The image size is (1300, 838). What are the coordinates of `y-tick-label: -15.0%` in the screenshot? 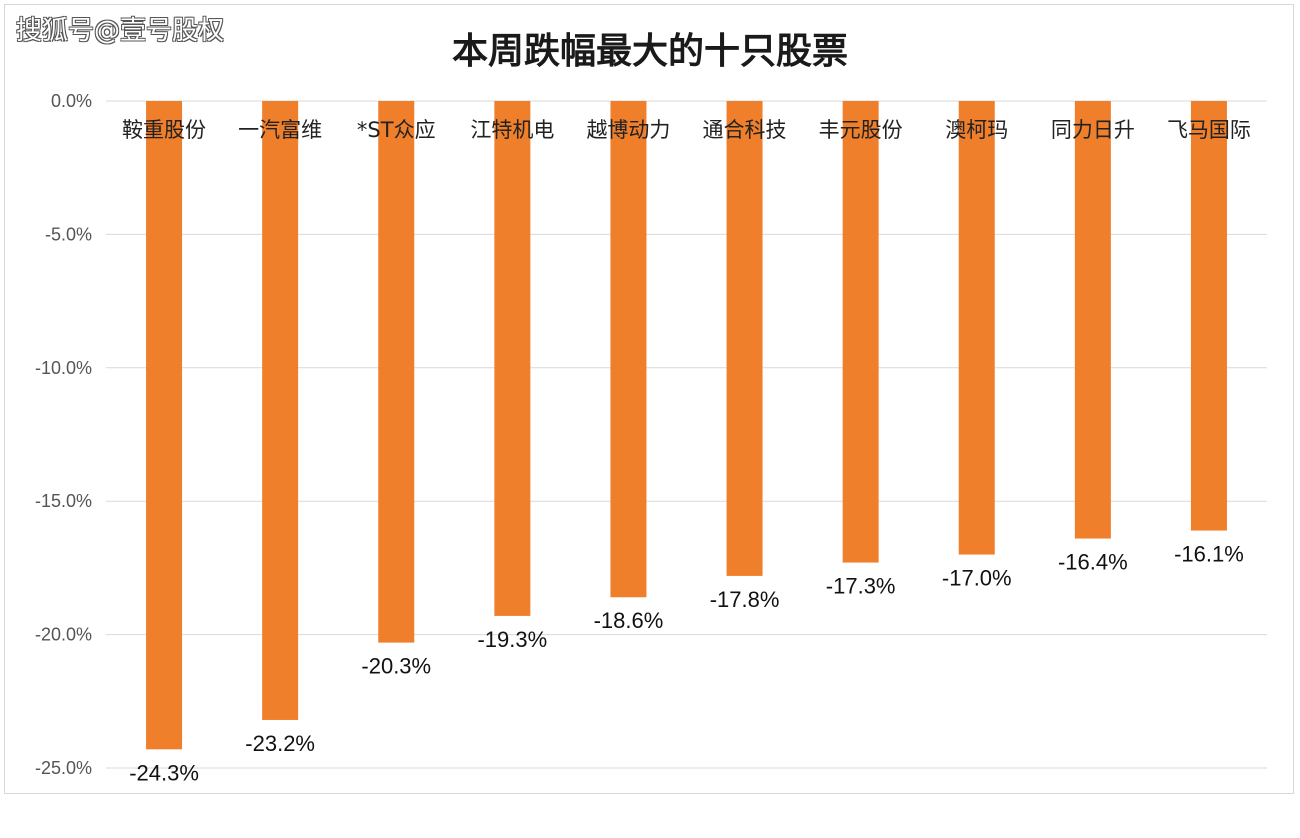 It's located at (63, 501).